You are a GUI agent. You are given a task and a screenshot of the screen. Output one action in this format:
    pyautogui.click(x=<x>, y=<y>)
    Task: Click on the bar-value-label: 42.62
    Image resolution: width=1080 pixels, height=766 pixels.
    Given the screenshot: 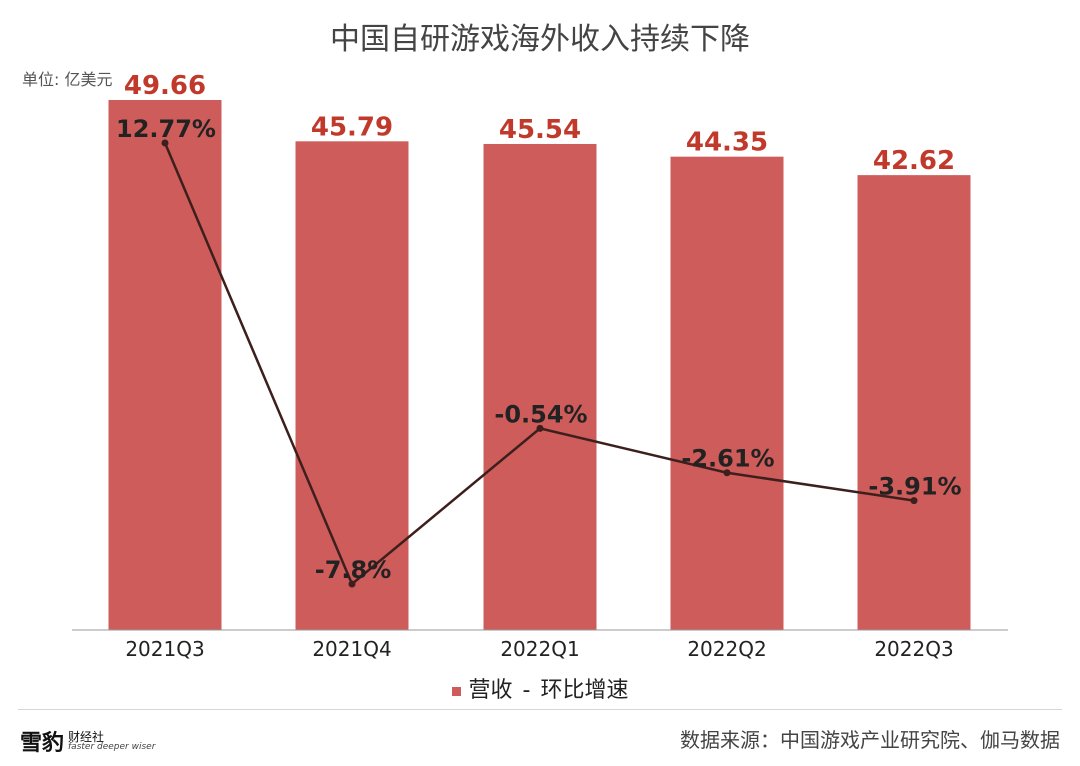 What is the action you would take?
    pyautogui.click(x=914, y=161)
    